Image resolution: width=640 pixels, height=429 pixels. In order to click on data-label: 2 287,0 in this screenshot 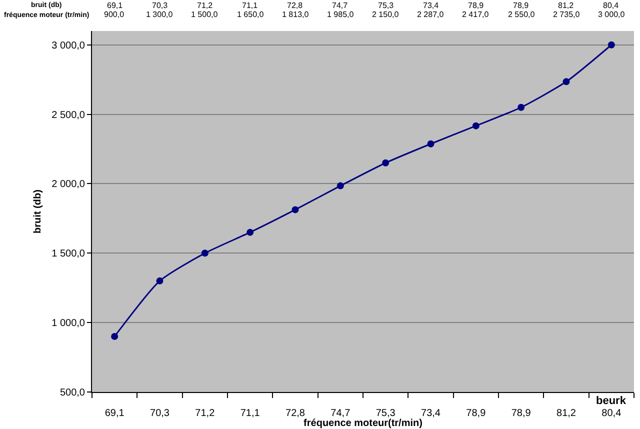, I will do `click(430, 14)`.